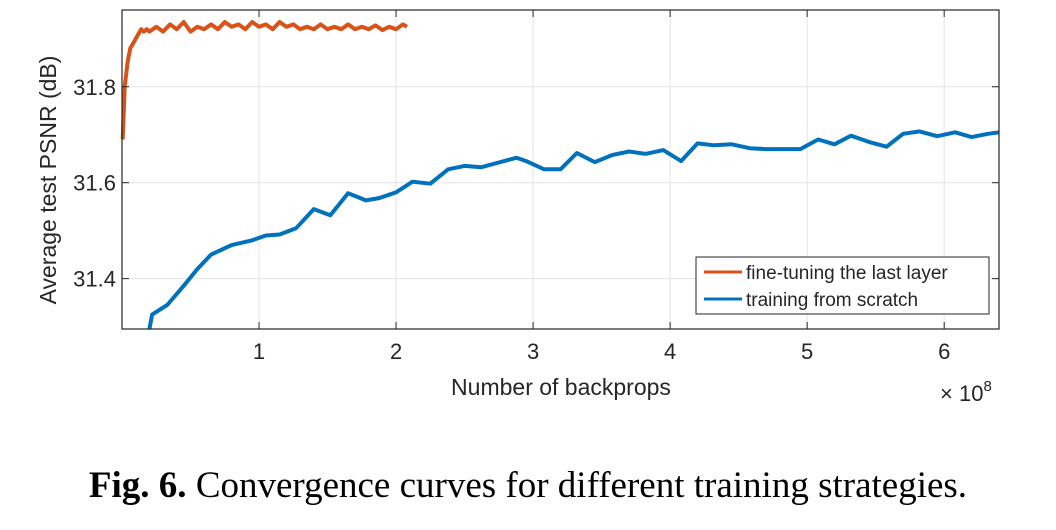 The height and width of the screenshot is (530, 1056). I want to click on legend-label-fine-tuning: fine-tuning the last layer, so click(847, 273).